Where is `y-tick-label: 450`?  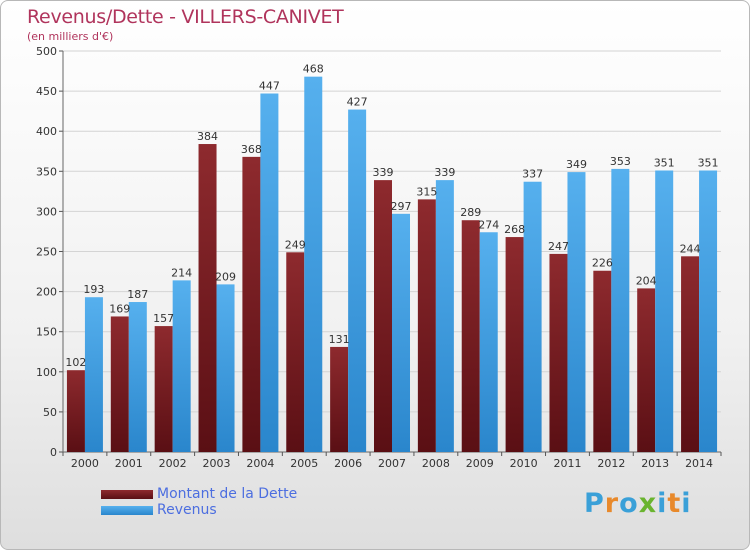
y-tick-label: 450 is located at coordinates (46, 91).